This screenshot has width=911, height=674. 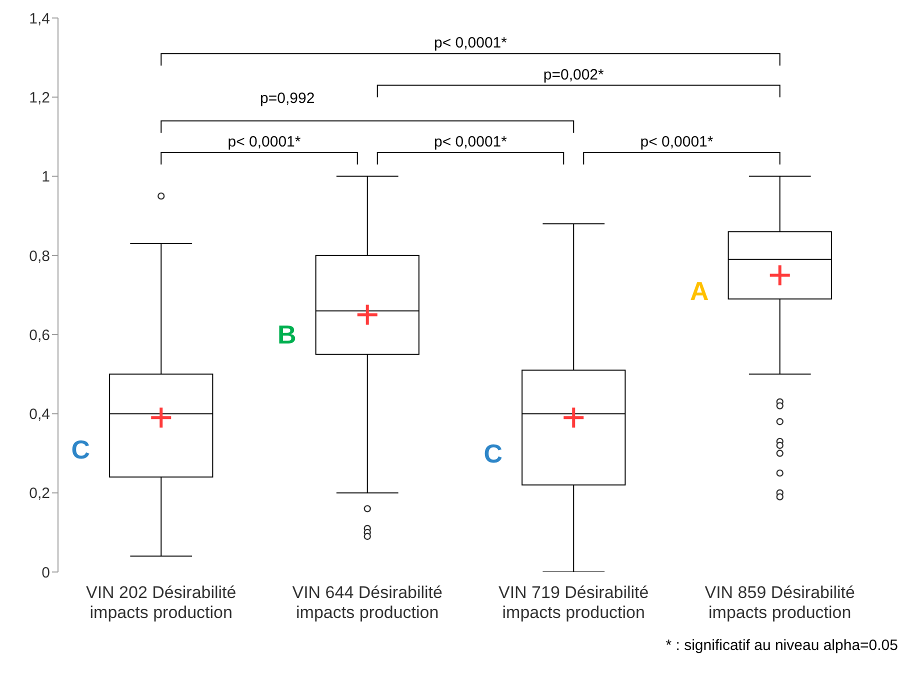 What do you see at coordinates (493, 453) in the screenshot?
I see `annotation: C` at bounding box center [493, 453].